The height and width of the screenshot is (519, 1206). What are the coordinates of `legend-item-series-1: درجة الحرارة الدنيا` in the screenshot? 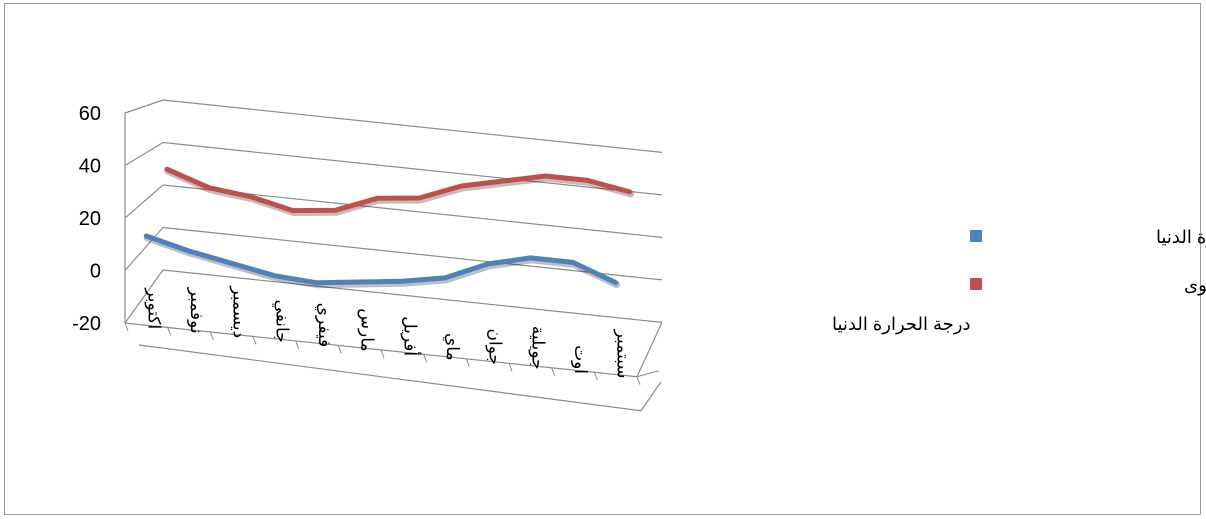 It's located at (1088, 237).